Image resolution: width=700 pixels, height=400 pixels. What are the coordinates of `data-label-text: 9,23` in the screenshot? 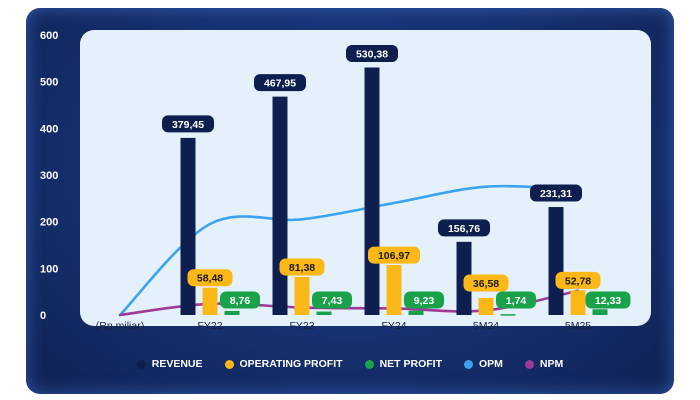 It's located at (424, 301).